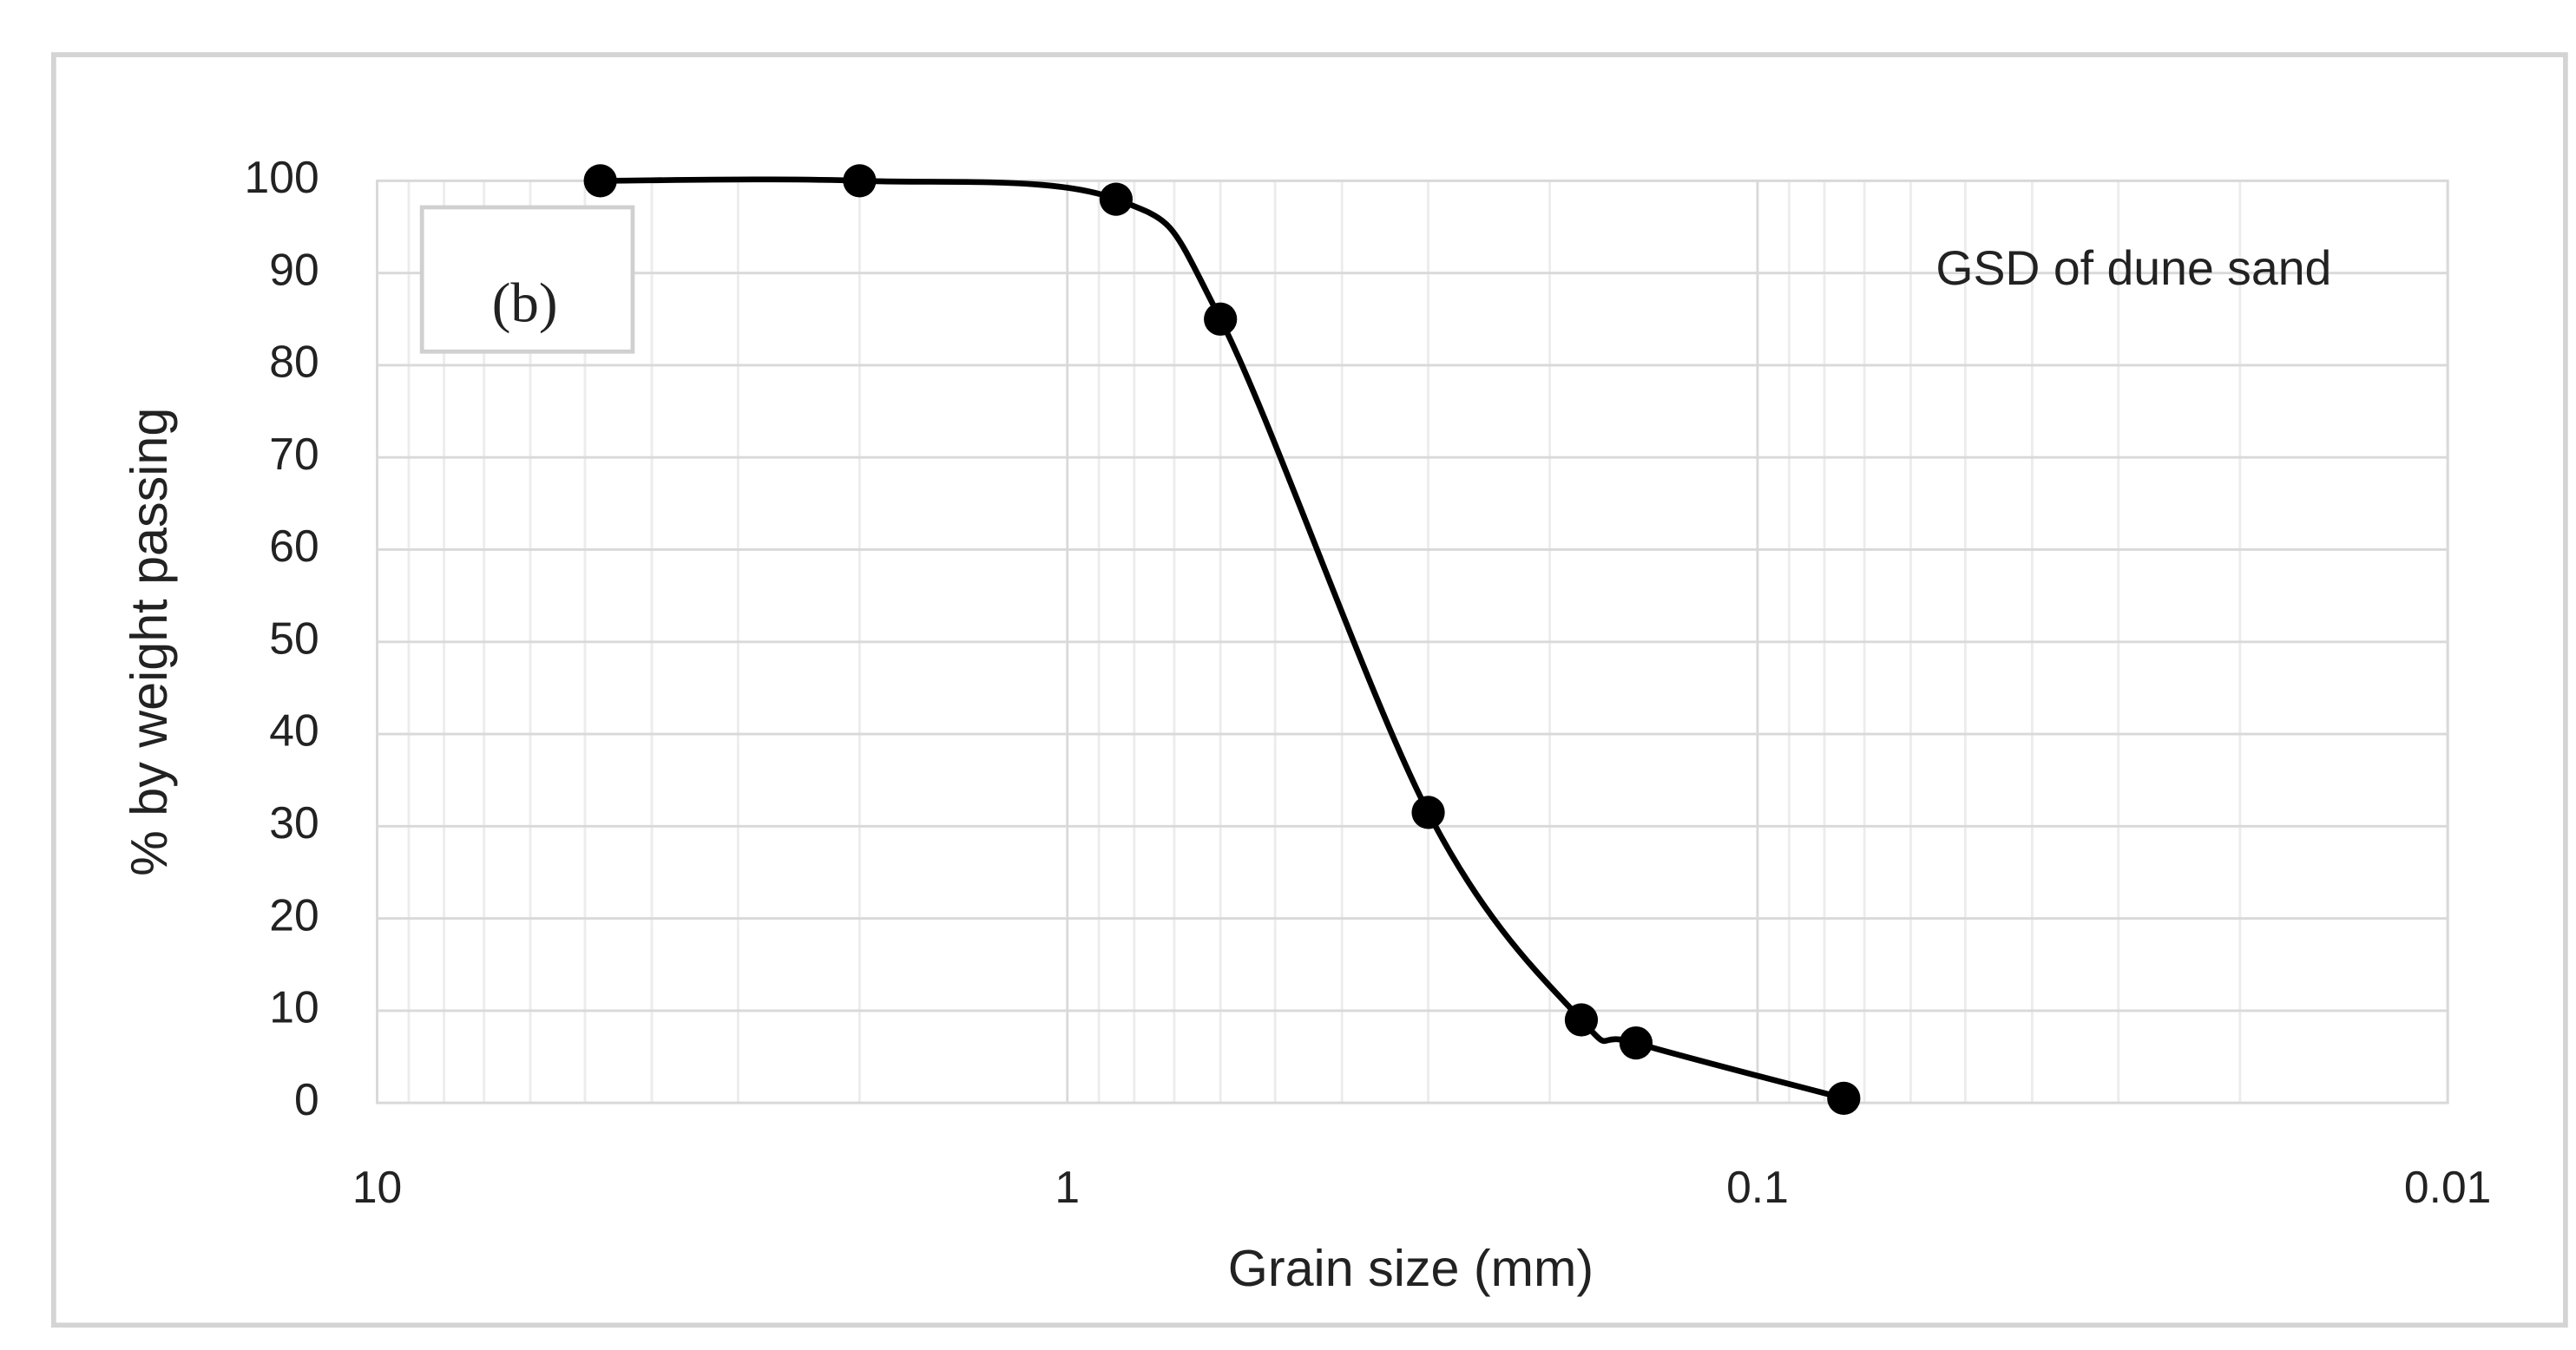 The width and height of the screenshot is (2576, 1350). I want to click on y-tick-label: 50, so click(294, 638).